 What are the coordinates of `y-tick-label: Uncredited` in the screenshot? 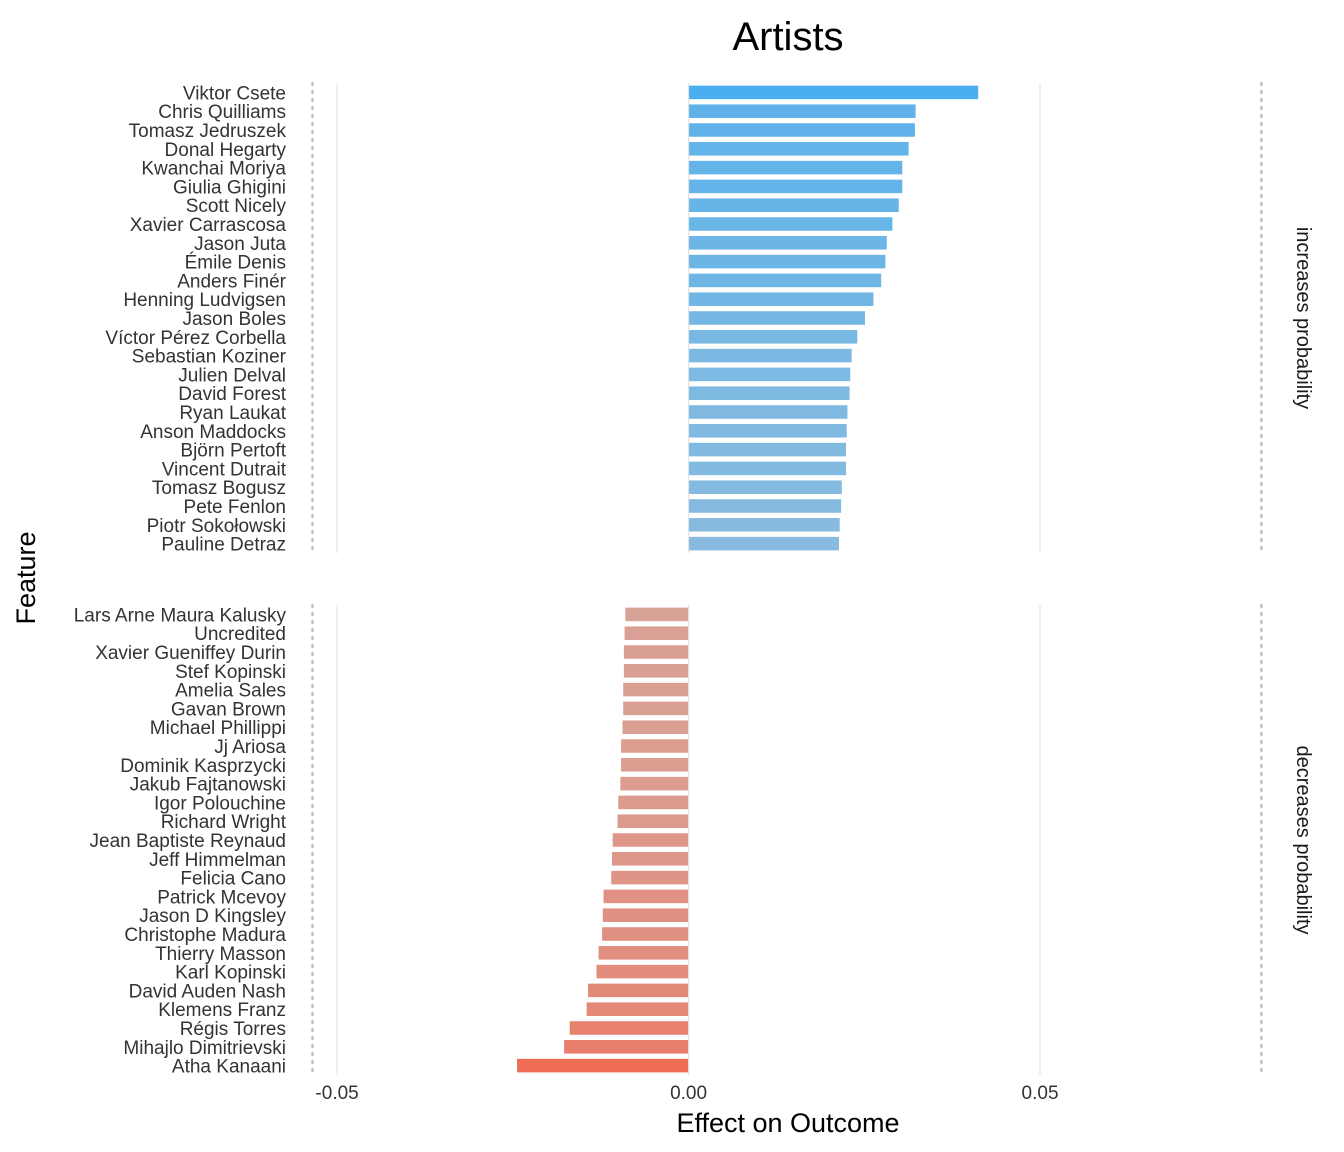 It's located at (240, 634).